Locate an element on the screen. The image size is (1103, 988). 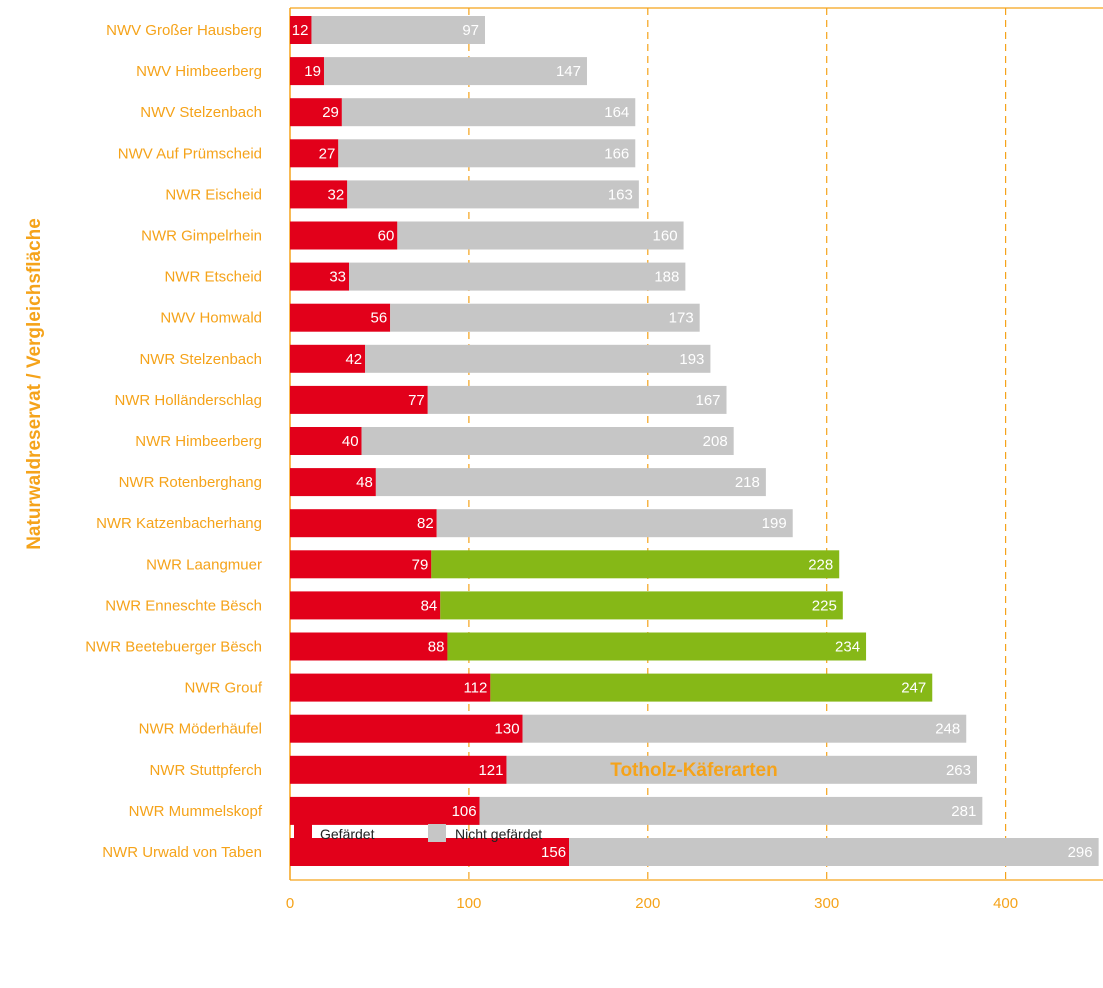
category-label: NWV Homwald is located at coordinates (211, 318).